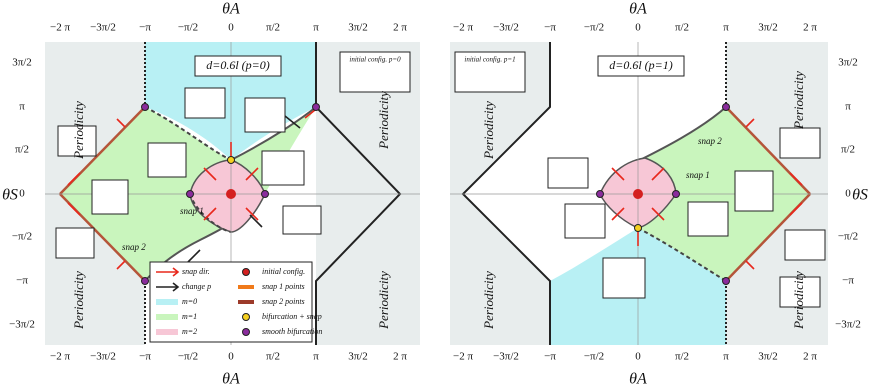 The width and height of the screenshot is (872, 390). Describe the element at coordinates (489, 60) in the screenshot. I see `inset-label: initial config. p=1` at that location.